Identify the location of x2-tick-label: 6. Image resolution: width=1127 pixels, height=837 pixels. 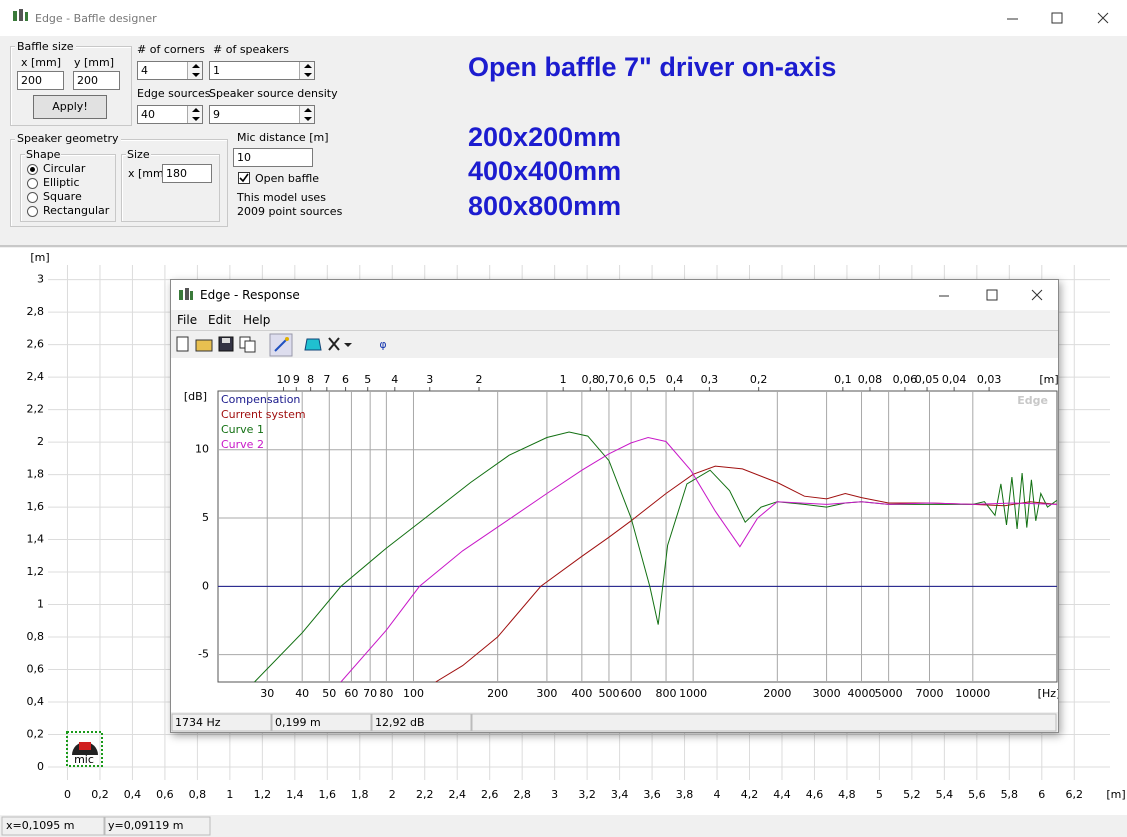
(345, 379).